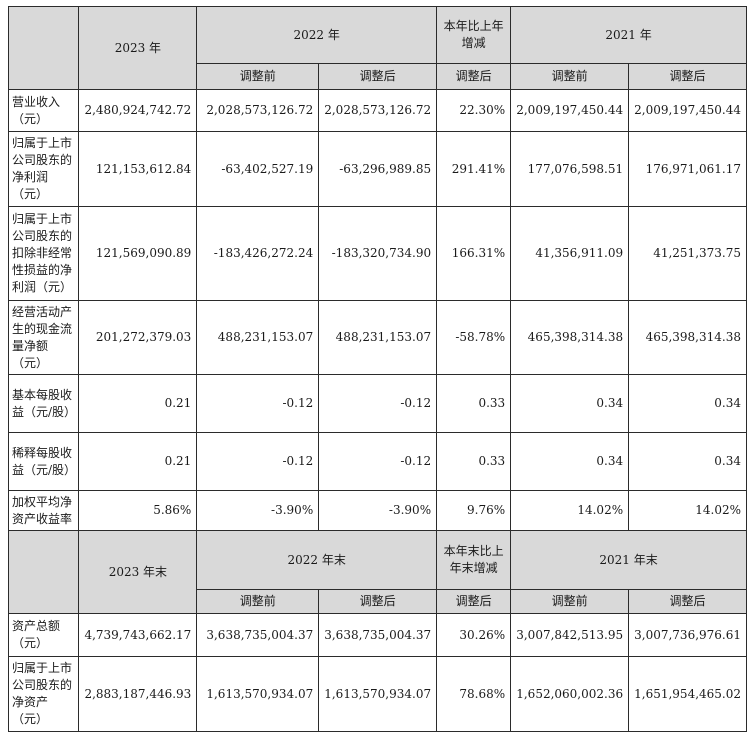 Image resolution: width=747 pixels, height=732 pixels. I want to click on cell-2021-after: 3,007,736,976.61, so click(687, 635).